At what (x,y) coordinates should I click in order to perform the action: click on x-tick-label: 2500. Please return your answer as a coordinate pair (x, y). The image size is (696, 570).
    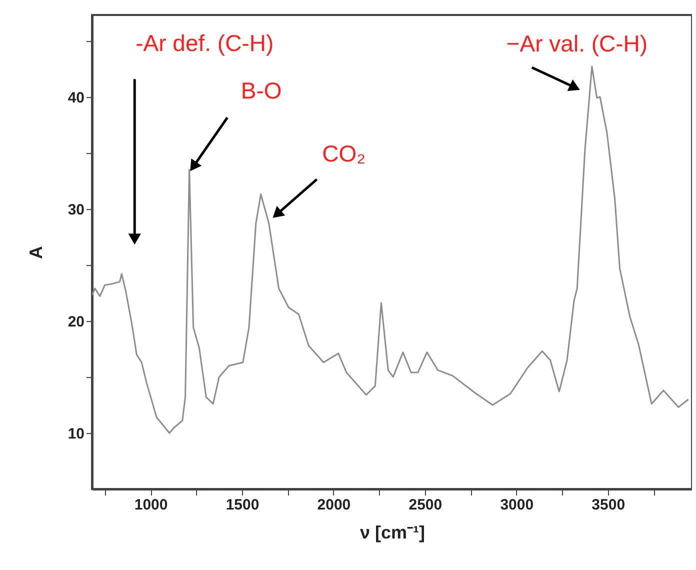
    Looking at the image, I should click on (425, 505).